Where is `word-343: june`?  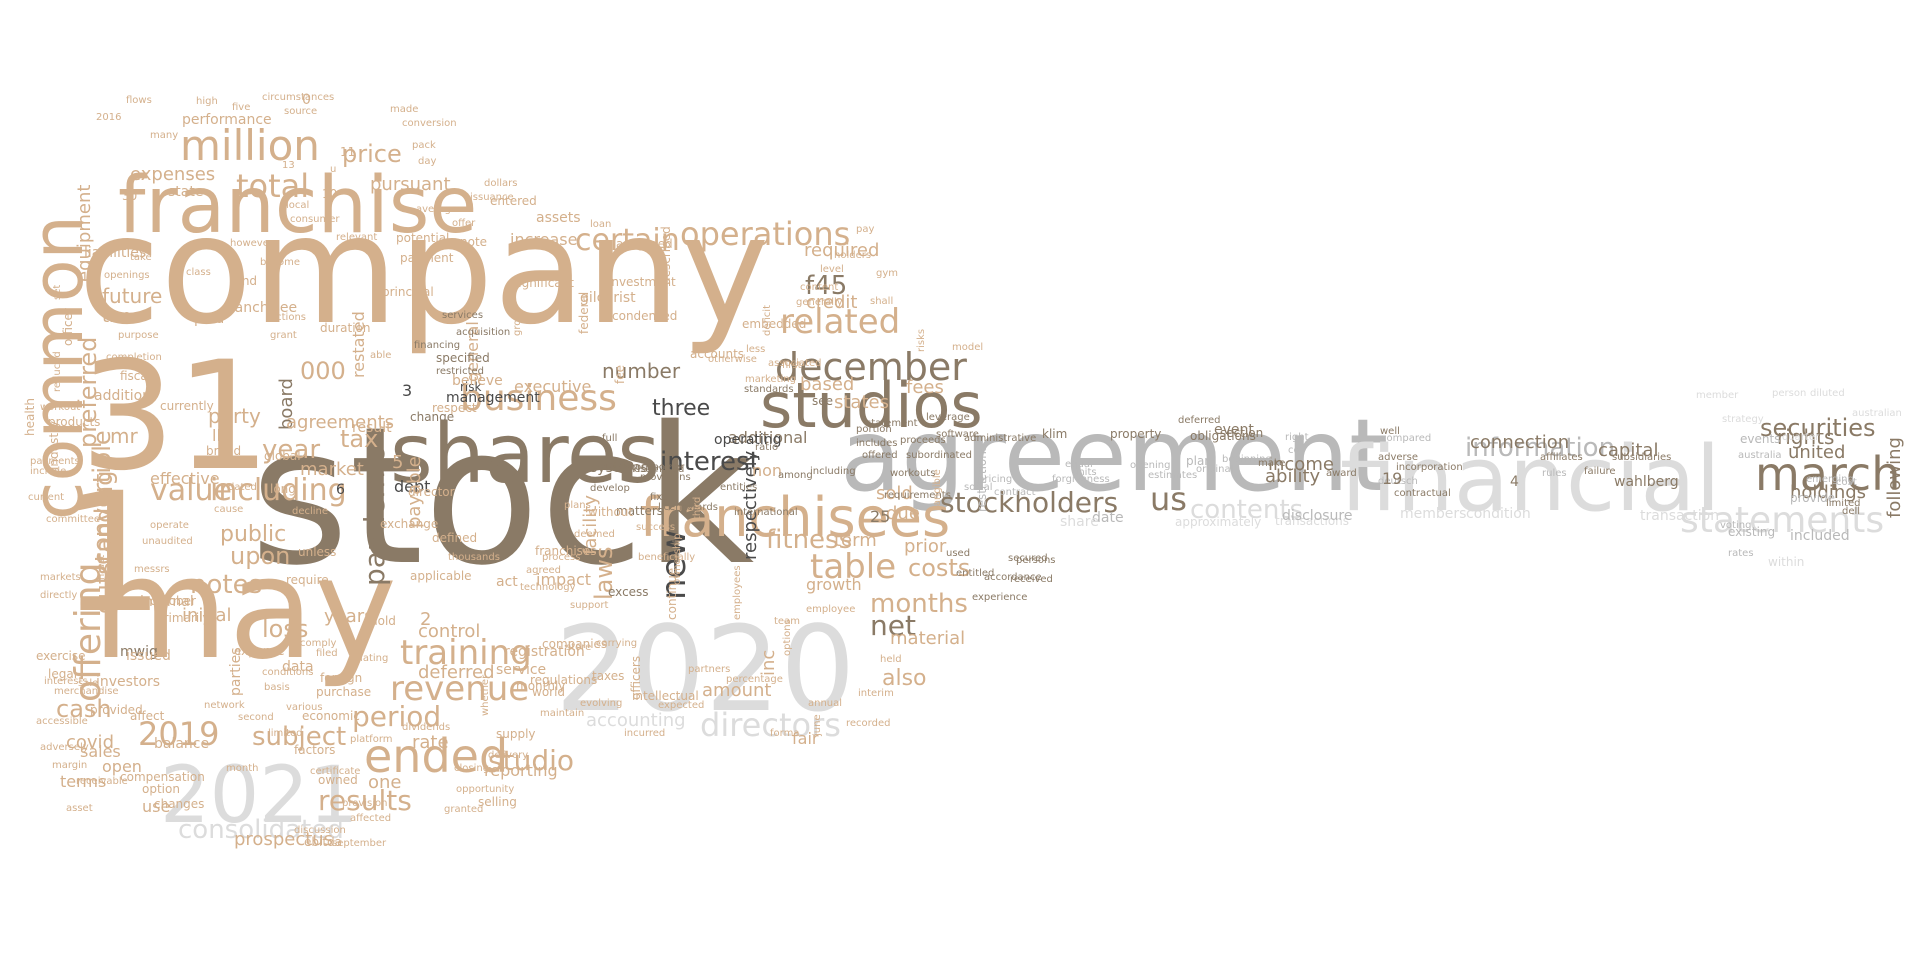
word-343: june is located at coordinates (817, 725).